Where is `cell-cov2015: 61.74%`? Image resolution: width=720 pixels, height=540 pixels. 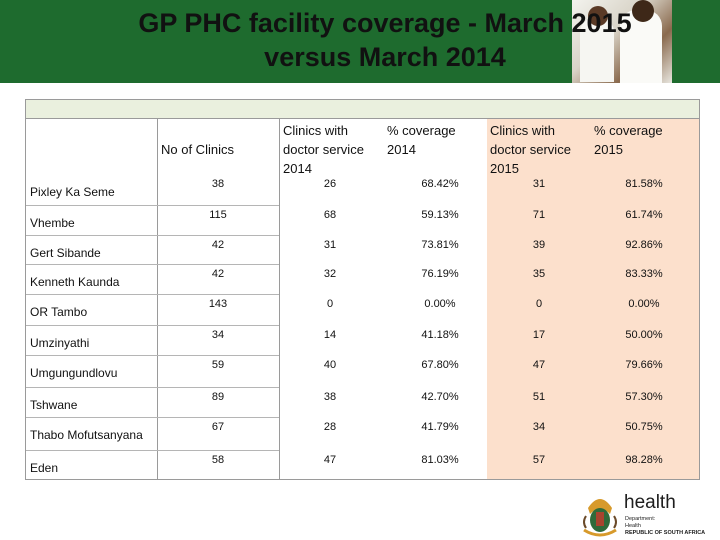
cell-cov2015: 61.74% is located at coordinates (644, 215).